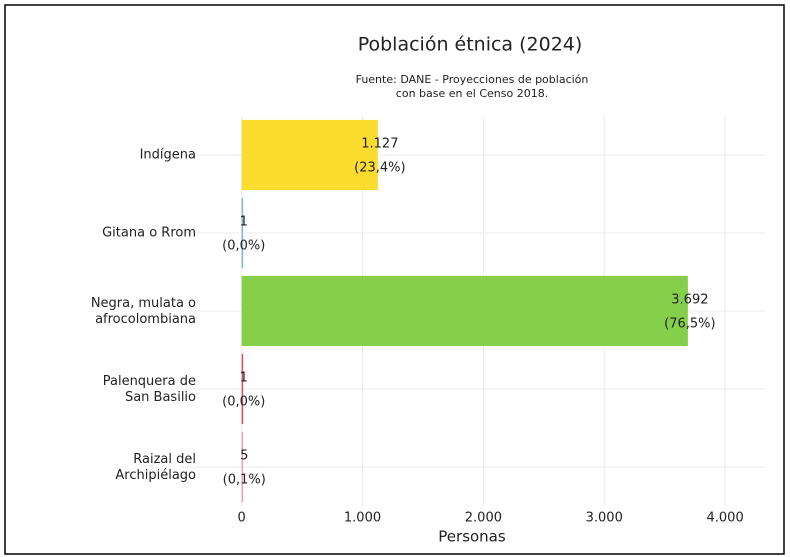 Image resolution: width=790 pixels, height=557 pixels. Describe the element at coordinates (472, 537) in the screenshot. I see `x-axis-label: Personas` at that location.